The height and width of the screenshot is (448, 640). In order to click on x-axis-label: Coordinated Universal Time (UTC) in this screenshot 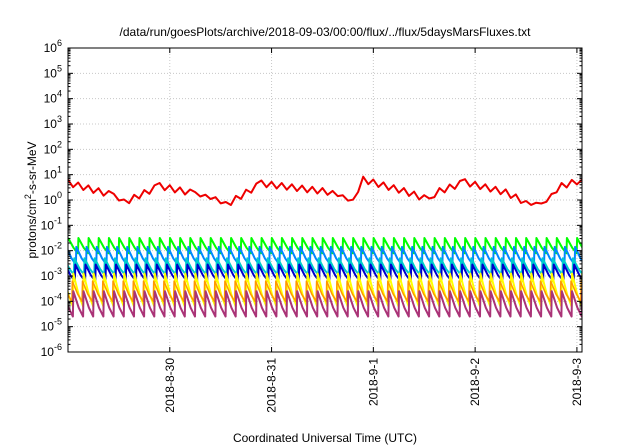, I will do `click(325, 438)`.